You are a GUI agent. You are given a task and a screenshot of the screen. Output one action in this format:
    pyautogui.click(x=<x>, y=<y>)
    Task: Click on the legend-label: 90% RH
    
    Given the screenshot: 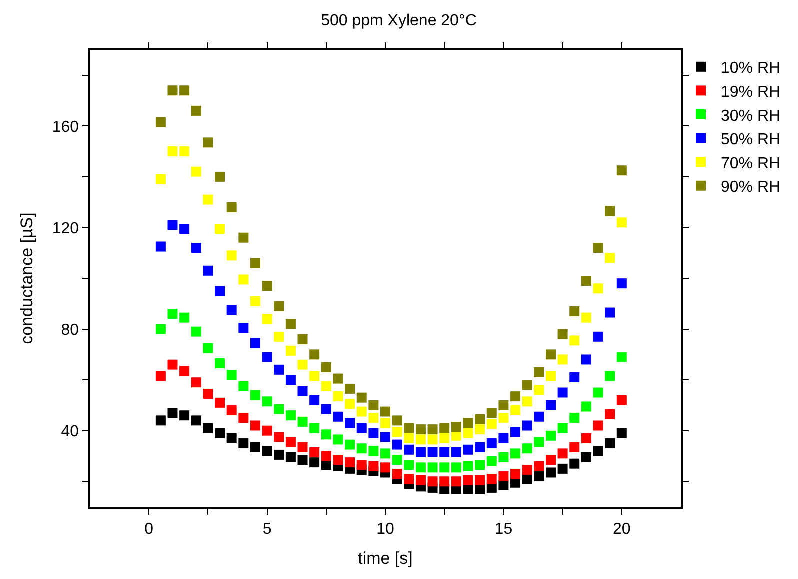 What is the action you would take?
    pyautogui.click(x=751, y=187)
    